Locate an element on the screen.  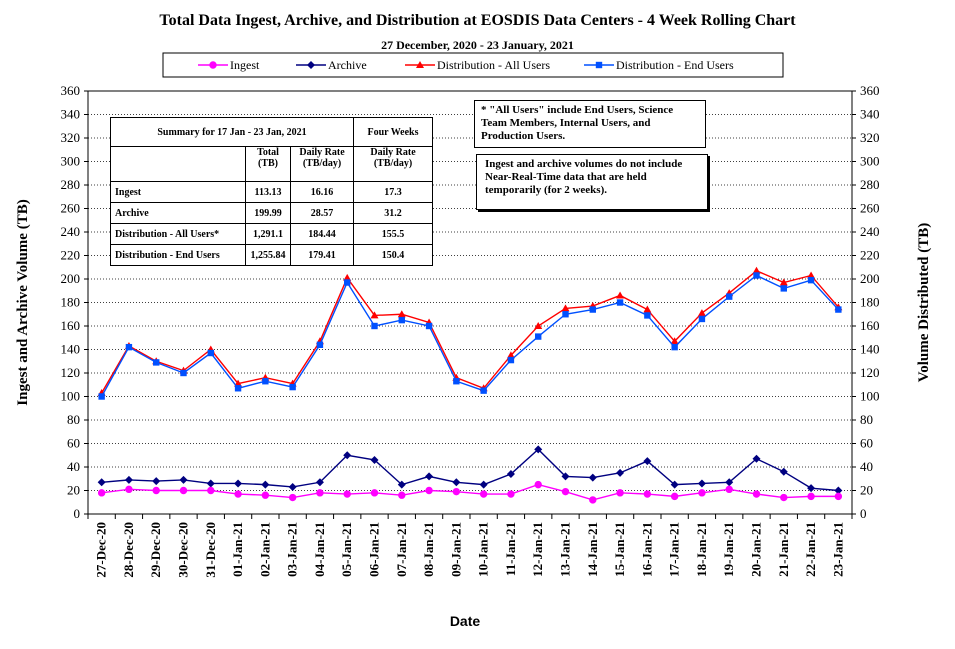
y-tick-label-left: 60 is located at coordinates (73, 443).